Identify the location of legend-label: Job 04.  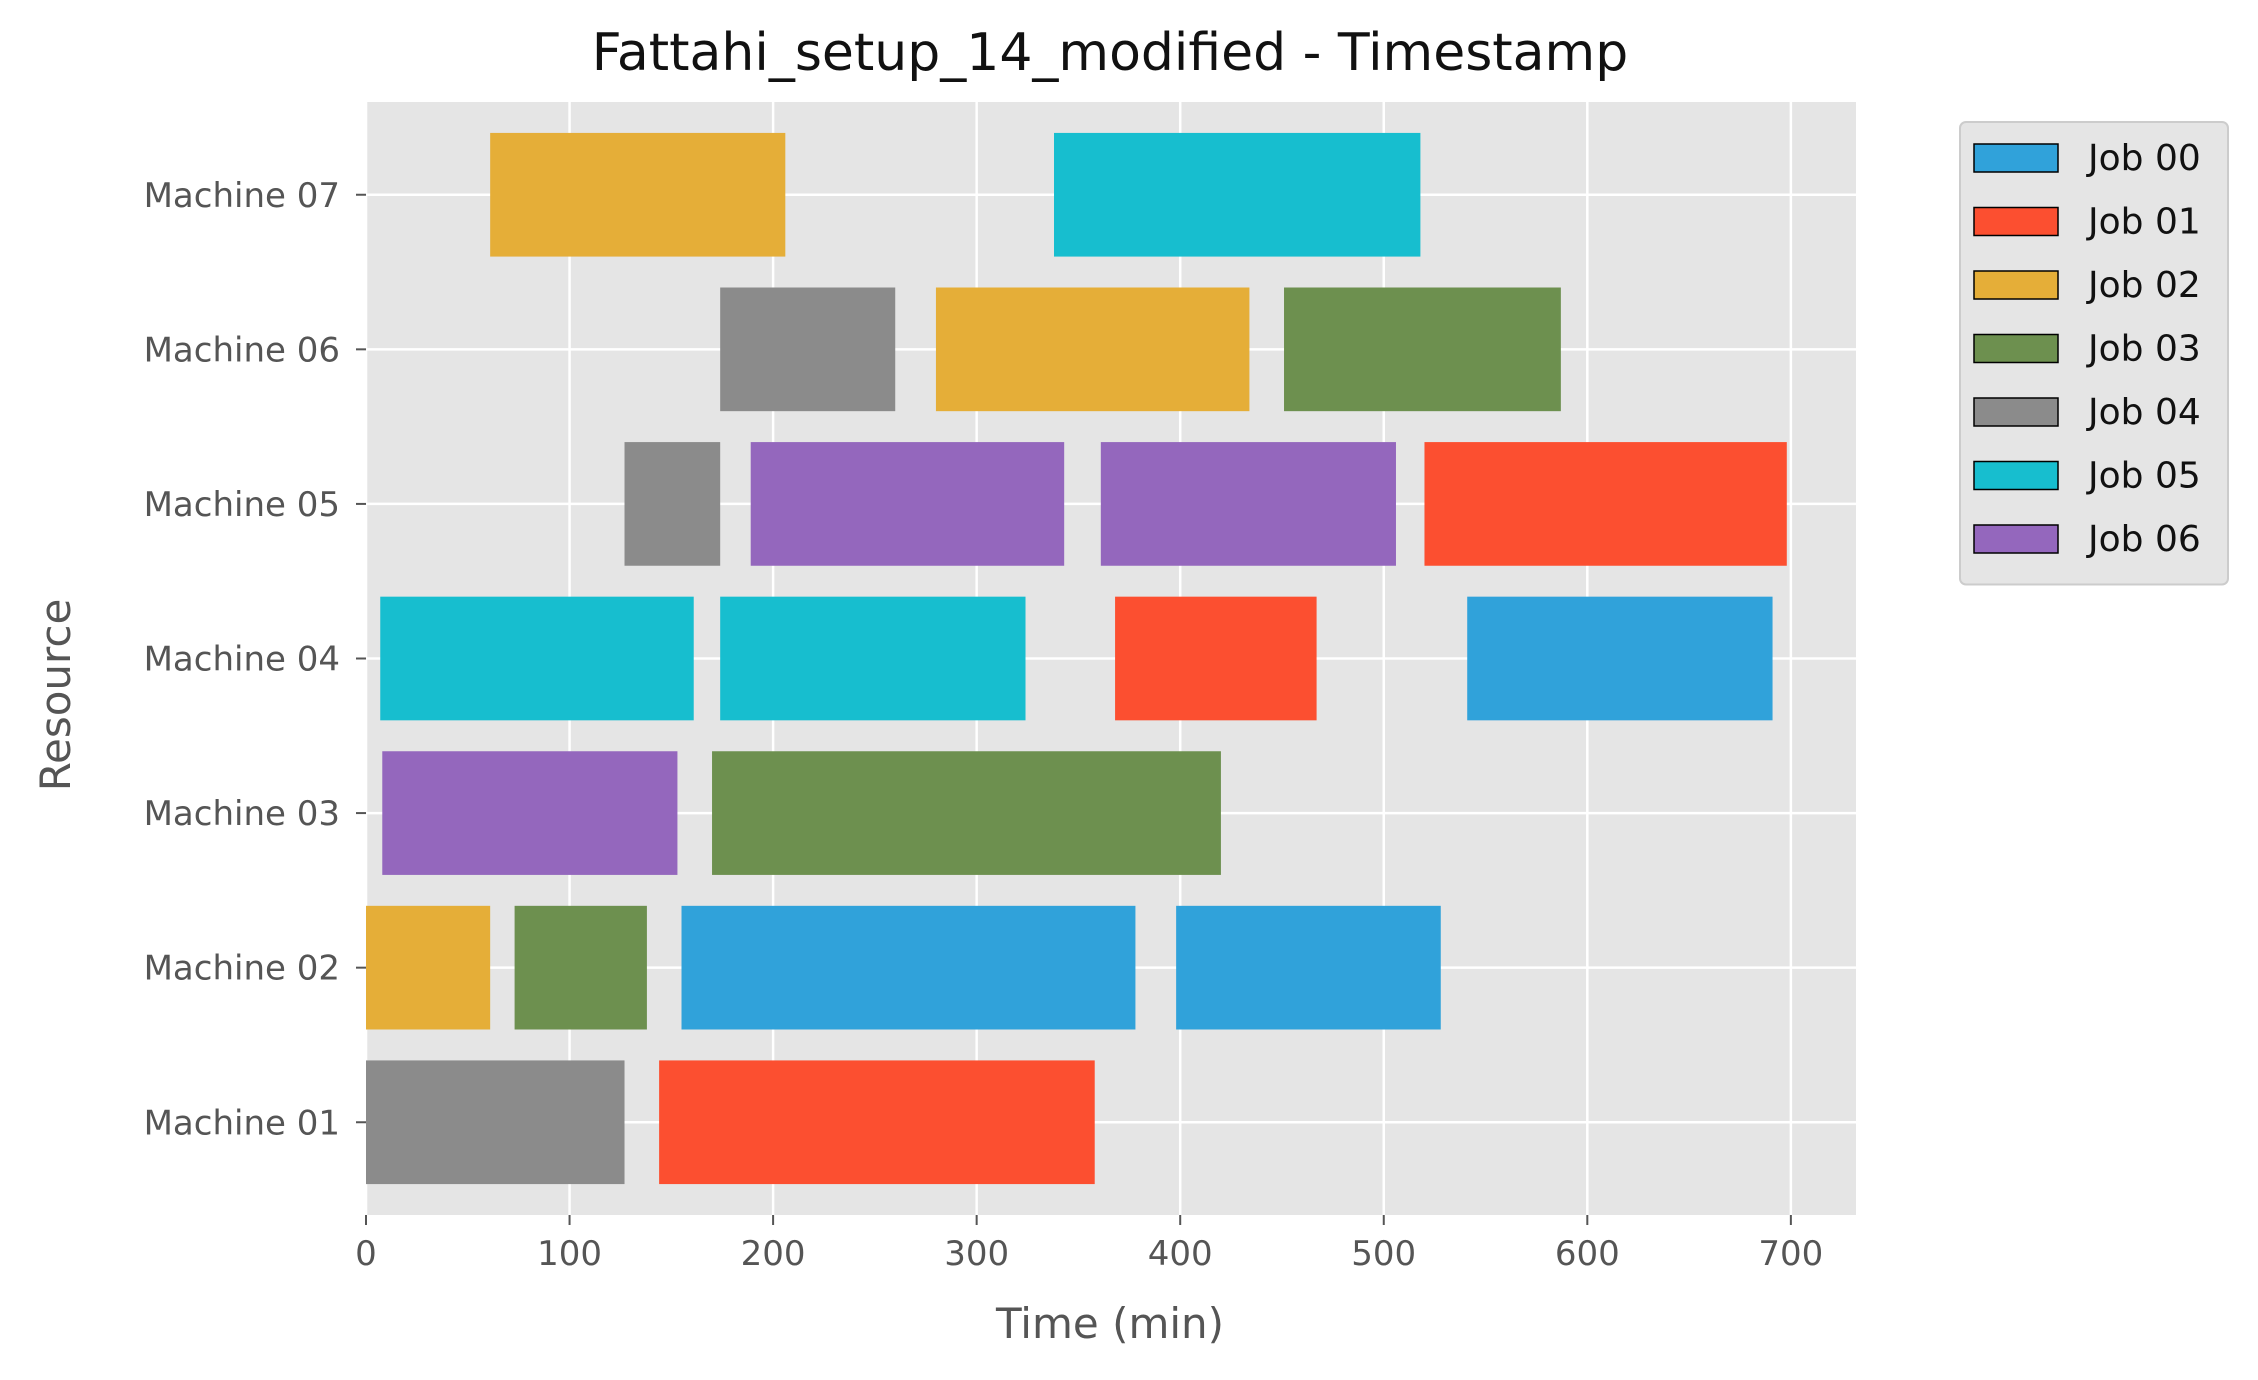
(2143, 412).